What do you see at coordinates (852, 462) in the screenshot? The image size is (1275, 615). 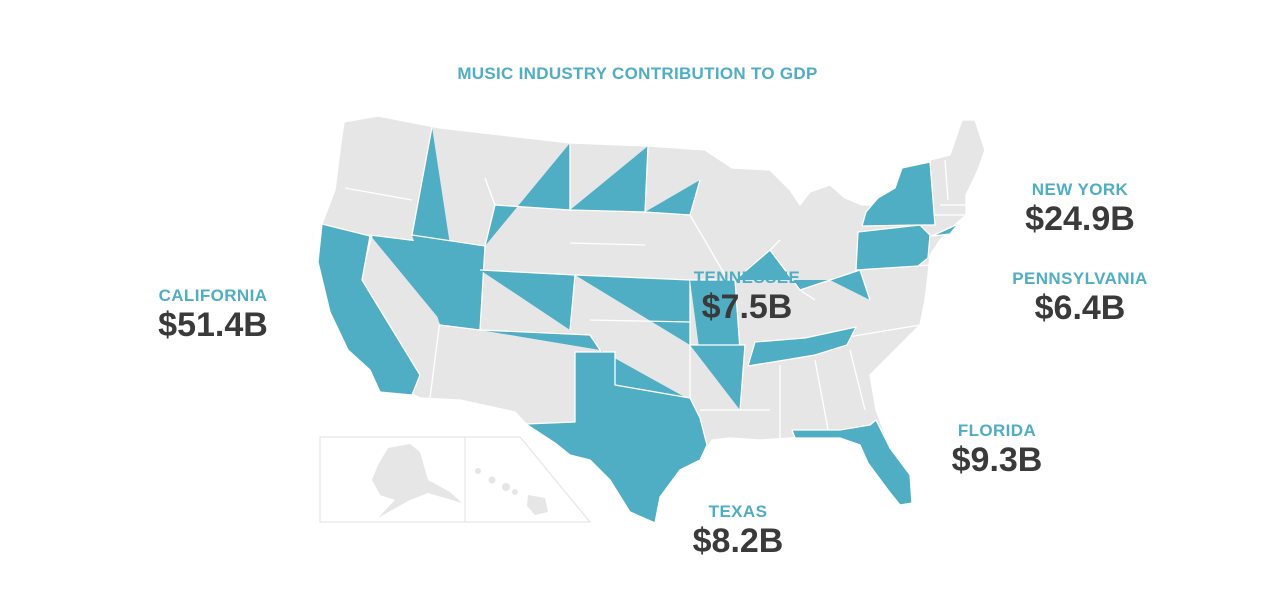 I see `state-florida` at bounding box center [852, 462].